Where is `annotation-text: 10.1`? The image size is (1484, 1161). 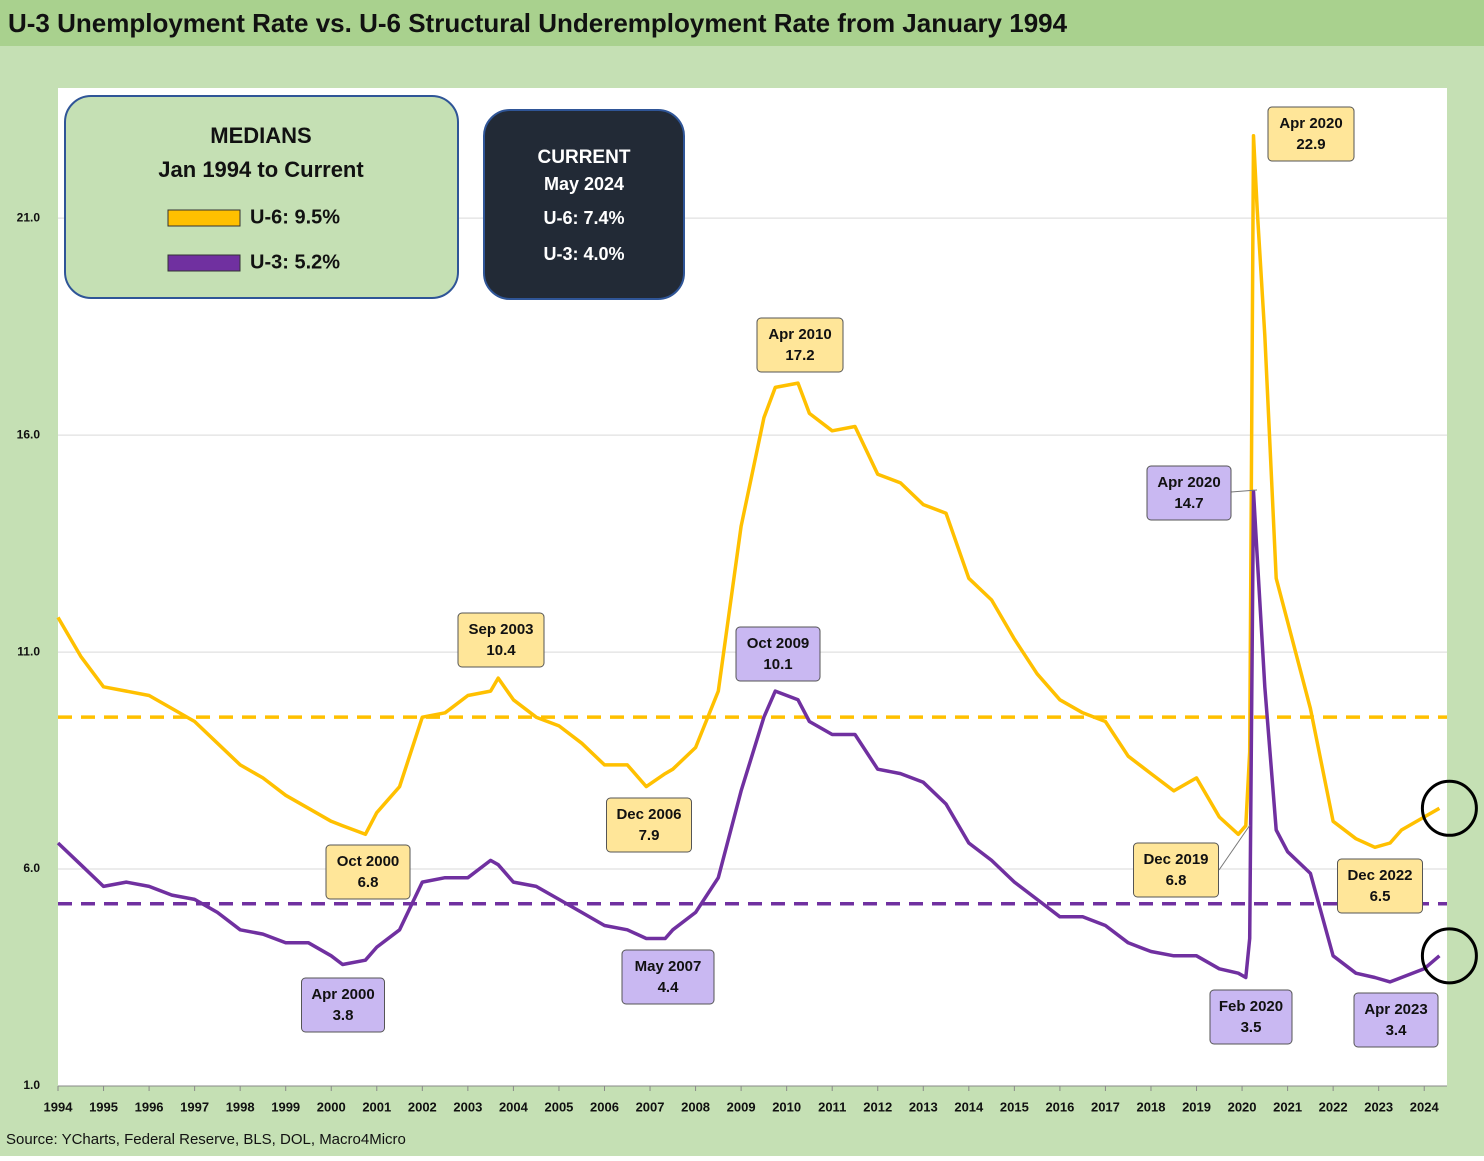
annotation-text: 10.1 is located at coordinates (777, 664).